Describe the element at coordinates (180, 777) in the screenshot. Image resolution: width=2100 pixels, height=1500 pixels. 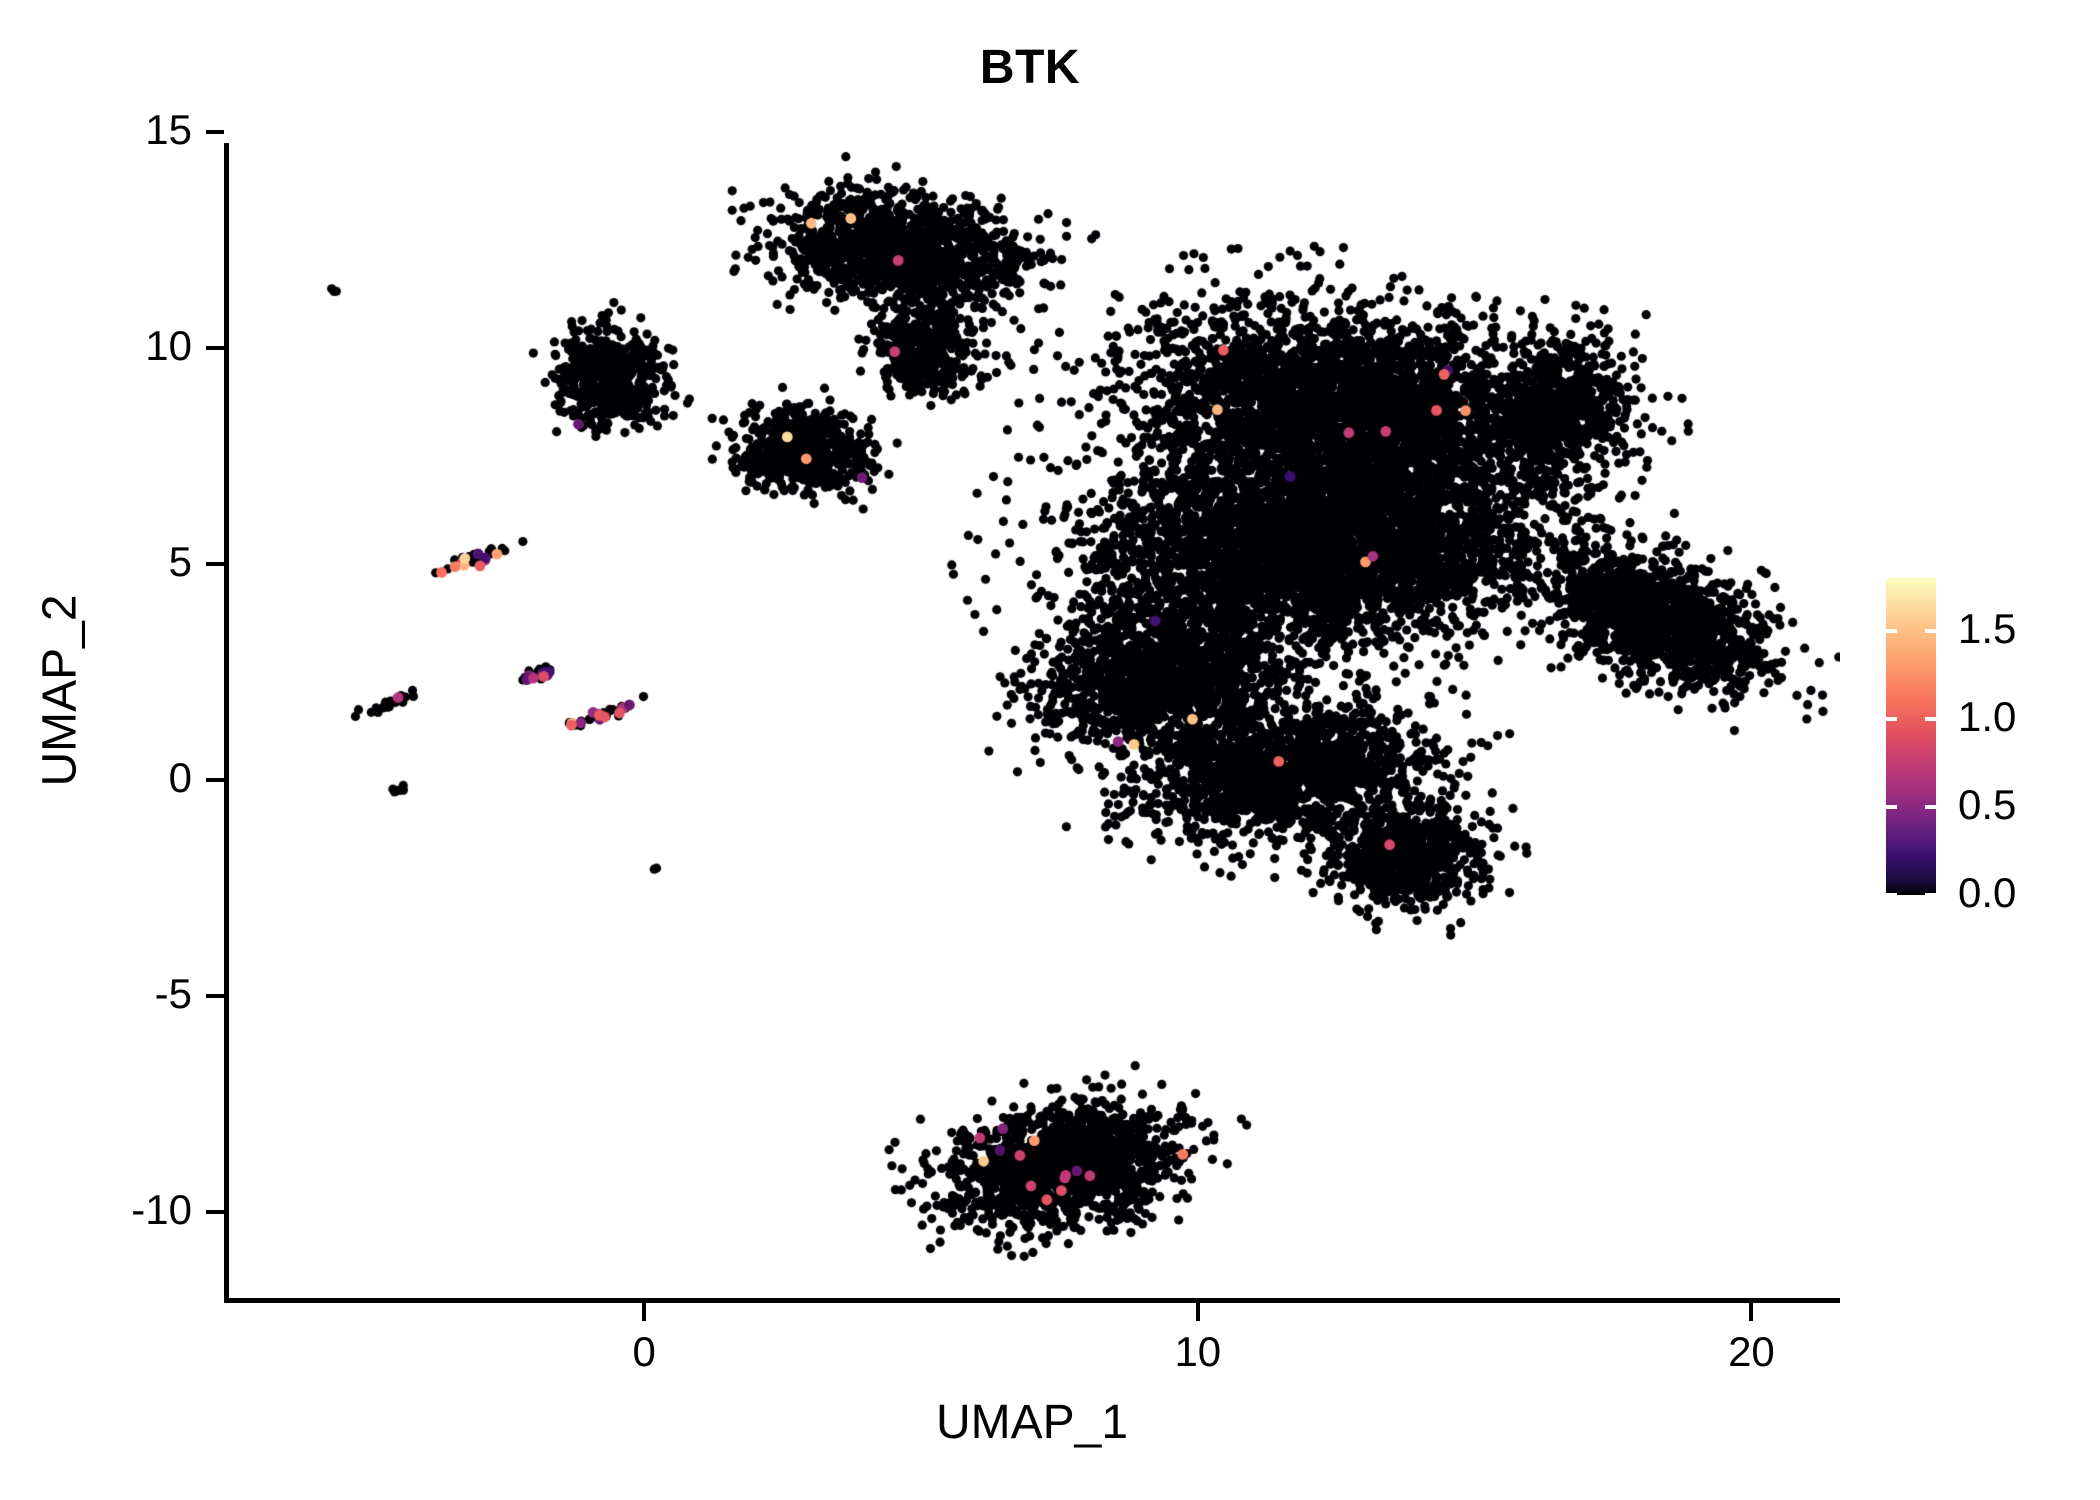
I see `y-tick-label: 0` at that location.